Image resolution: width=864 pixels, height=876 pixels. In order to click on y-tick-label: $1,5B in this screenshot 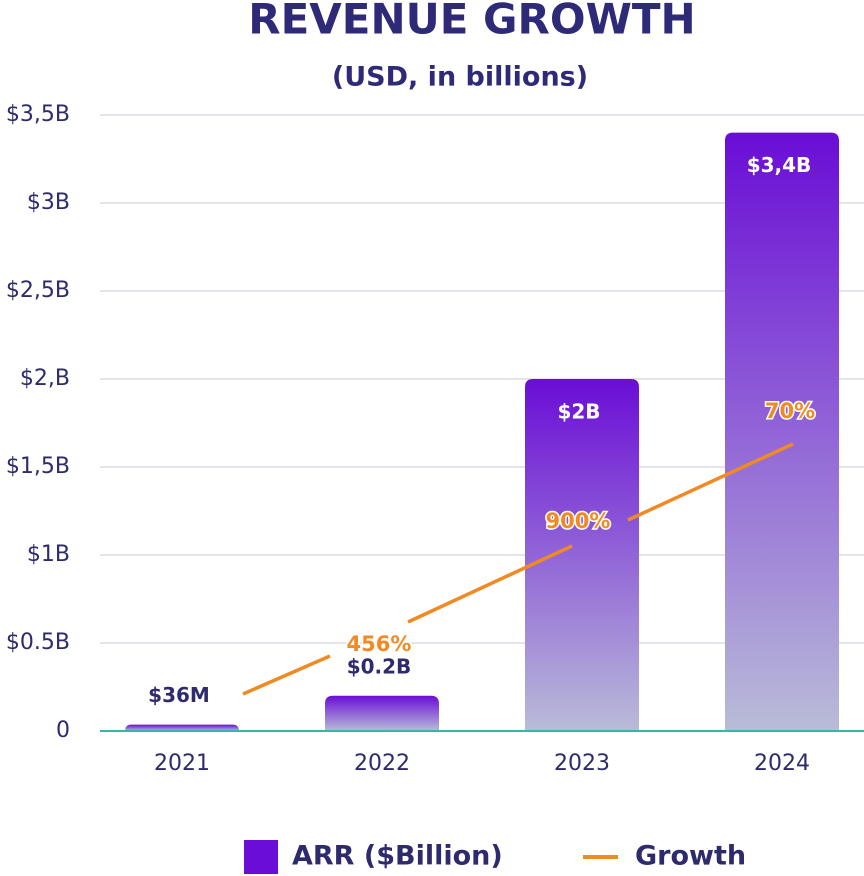, I will do `click(38, 466)`.